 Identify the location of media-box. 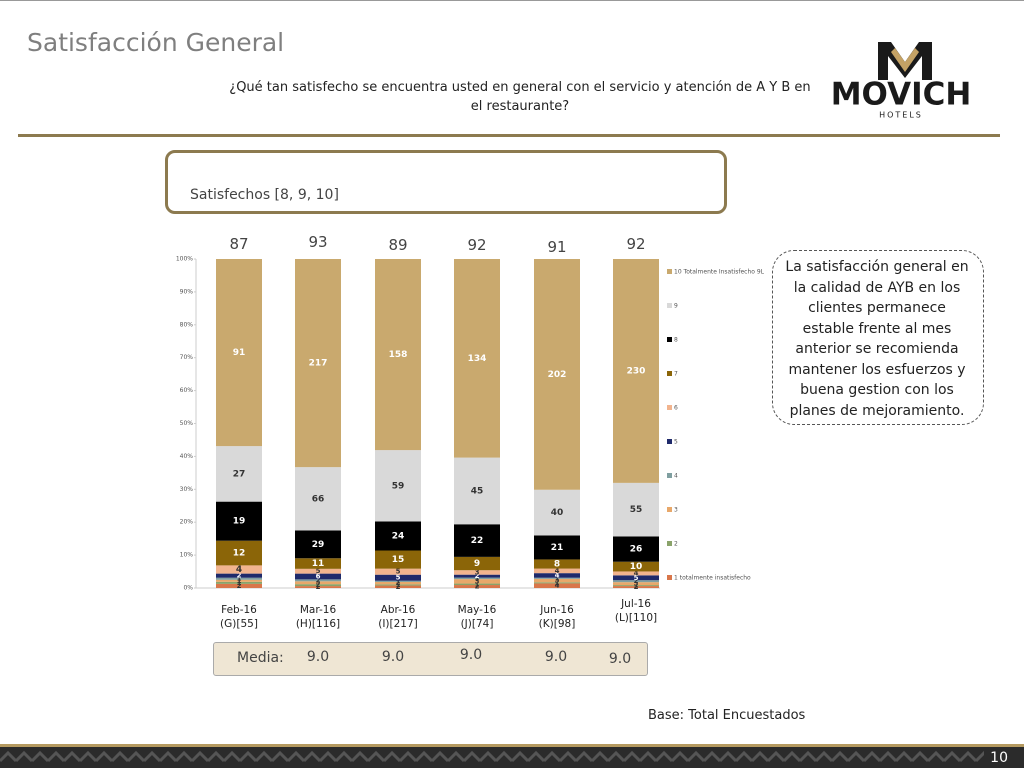
(430, 659).